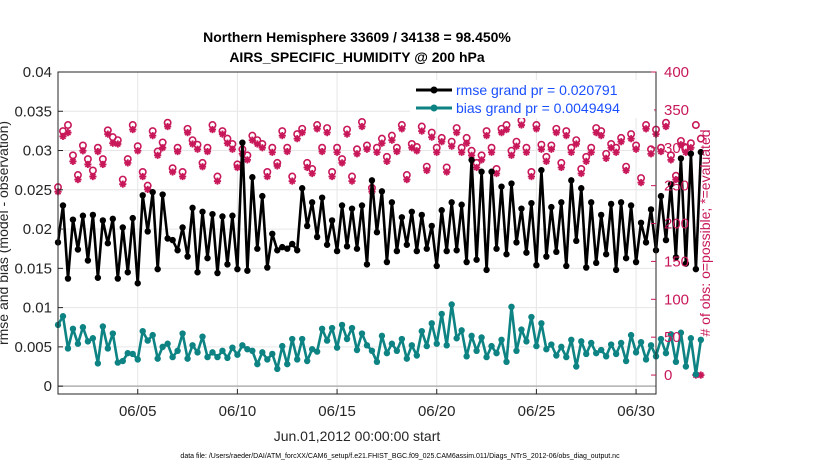  I want to click on y-tick-label-right: 50, so click(672, 337).